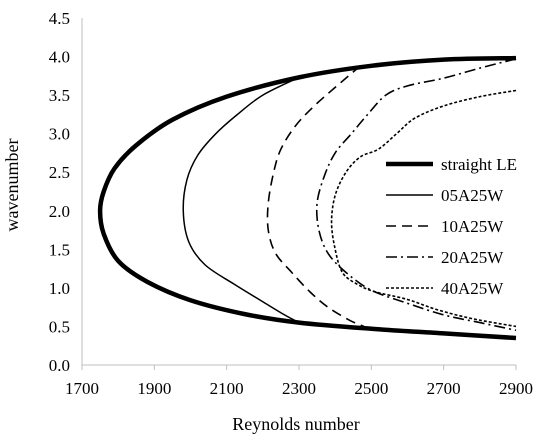 This screenshot has height=447, width=550. What do you see at coordinates (315, 196) in the screenshot?
I see `series-line-10a25w` at bounding box center [315, 196].